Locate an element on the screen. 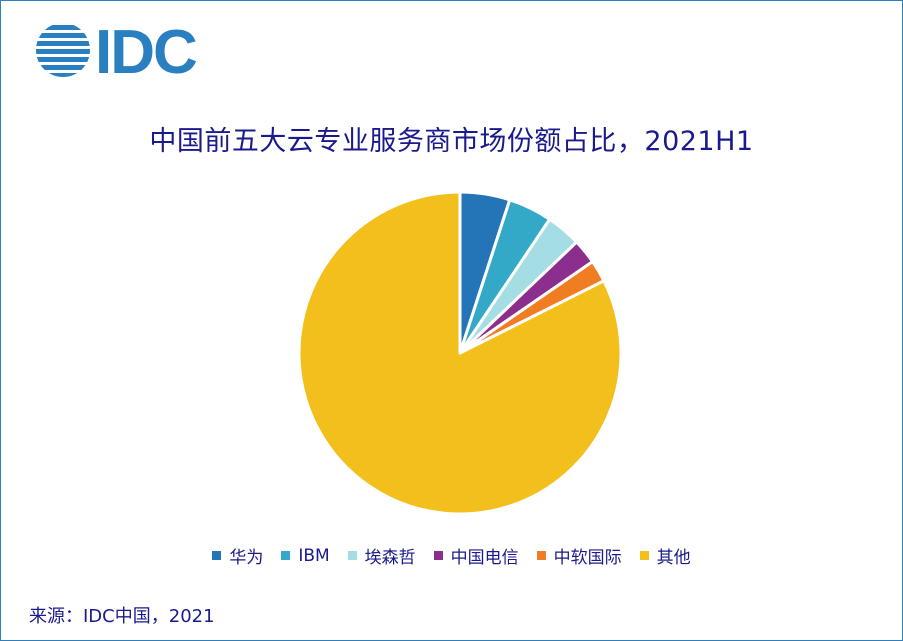  chart-title: 中国前五大云专业服务商市场份额占比，2021H1 is located at coordinates (451, 141).